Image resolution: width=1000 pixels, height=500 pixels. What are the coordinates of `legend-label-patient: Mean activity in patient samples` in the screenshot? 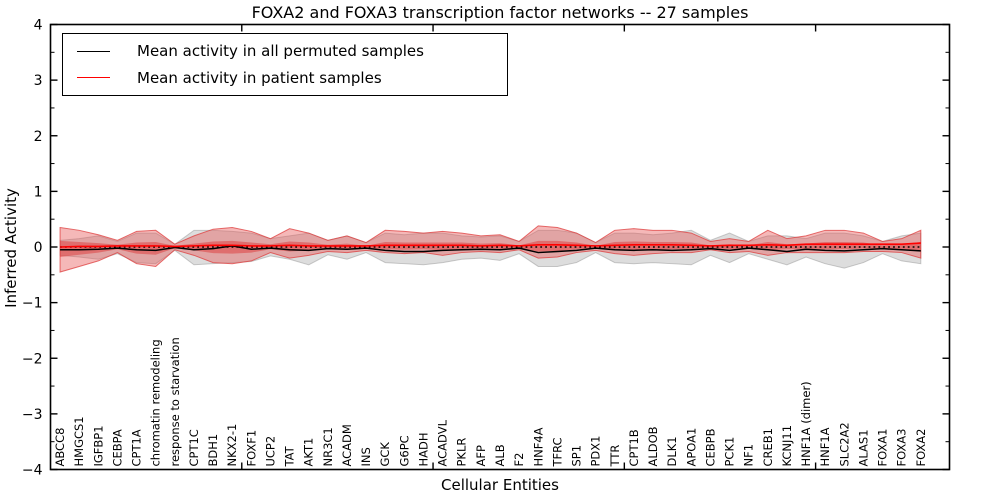 It's located at (259, 77).